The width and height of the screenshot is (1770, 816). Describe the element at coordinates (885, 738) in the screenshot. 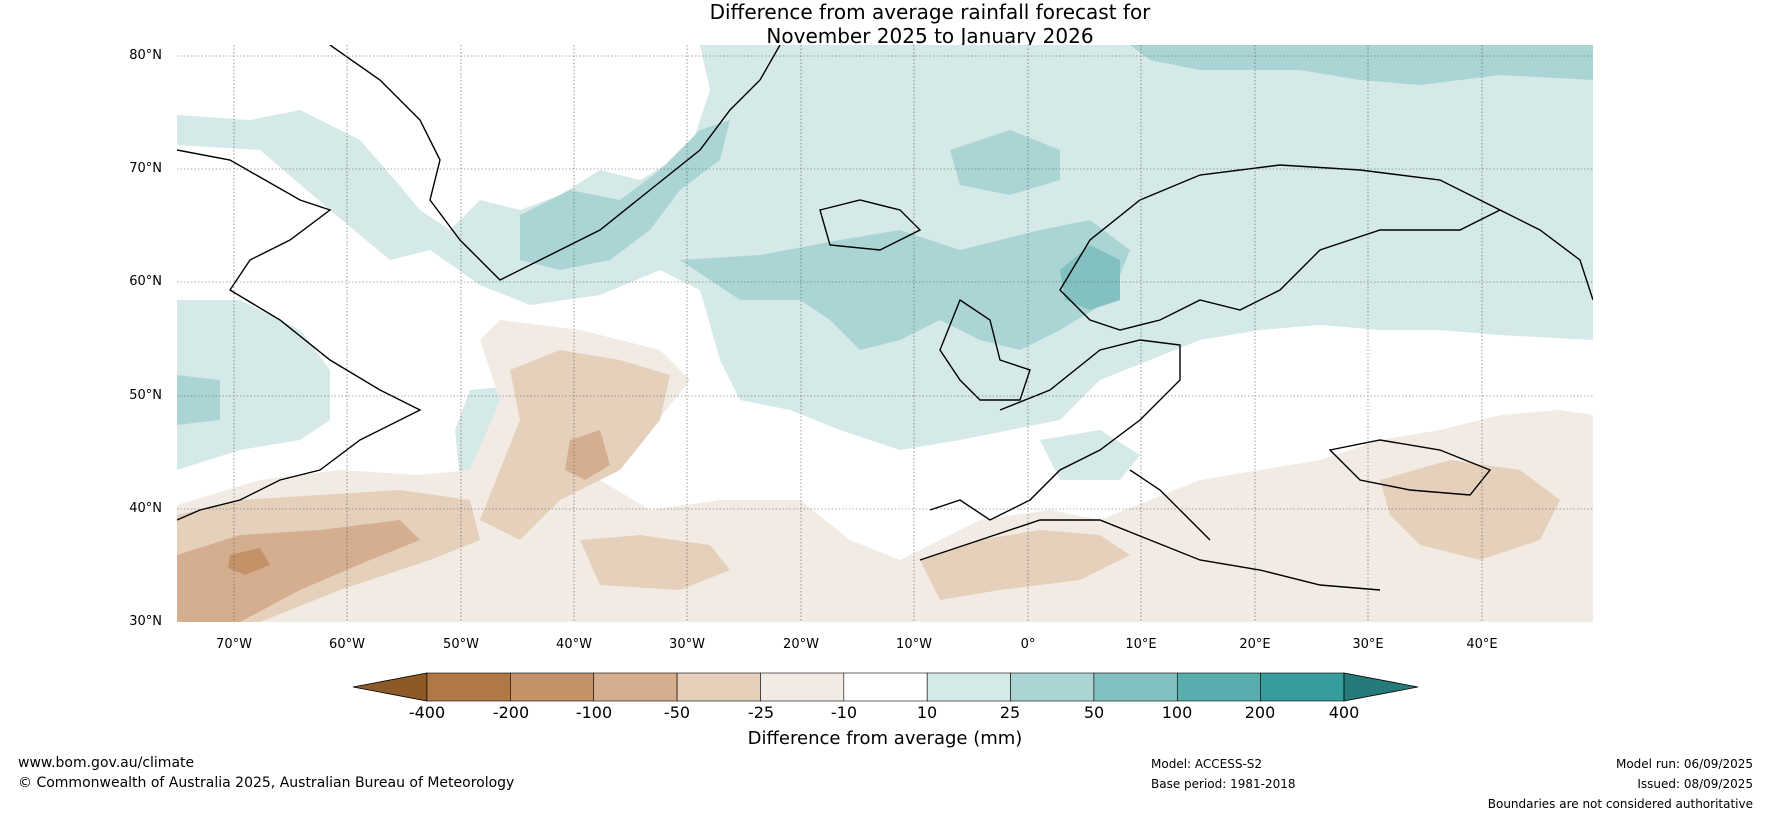

I see `colorbar-label: Difference from average (mm)` at that location.